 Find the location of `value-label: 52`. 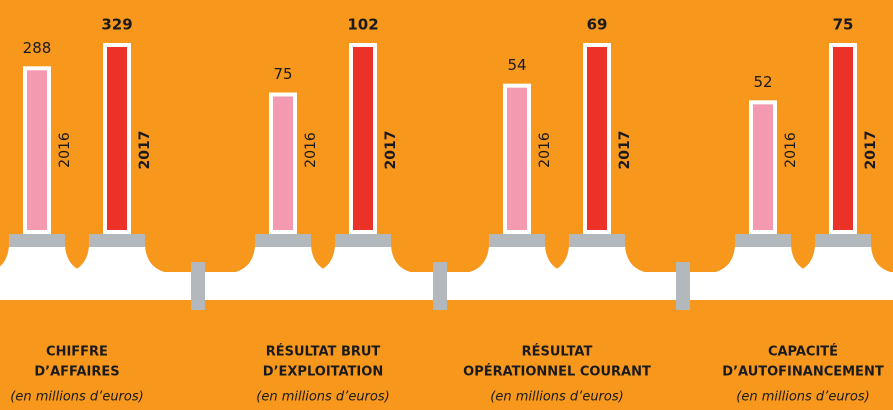

value-label: 52 is located at coordinates (762, 82).